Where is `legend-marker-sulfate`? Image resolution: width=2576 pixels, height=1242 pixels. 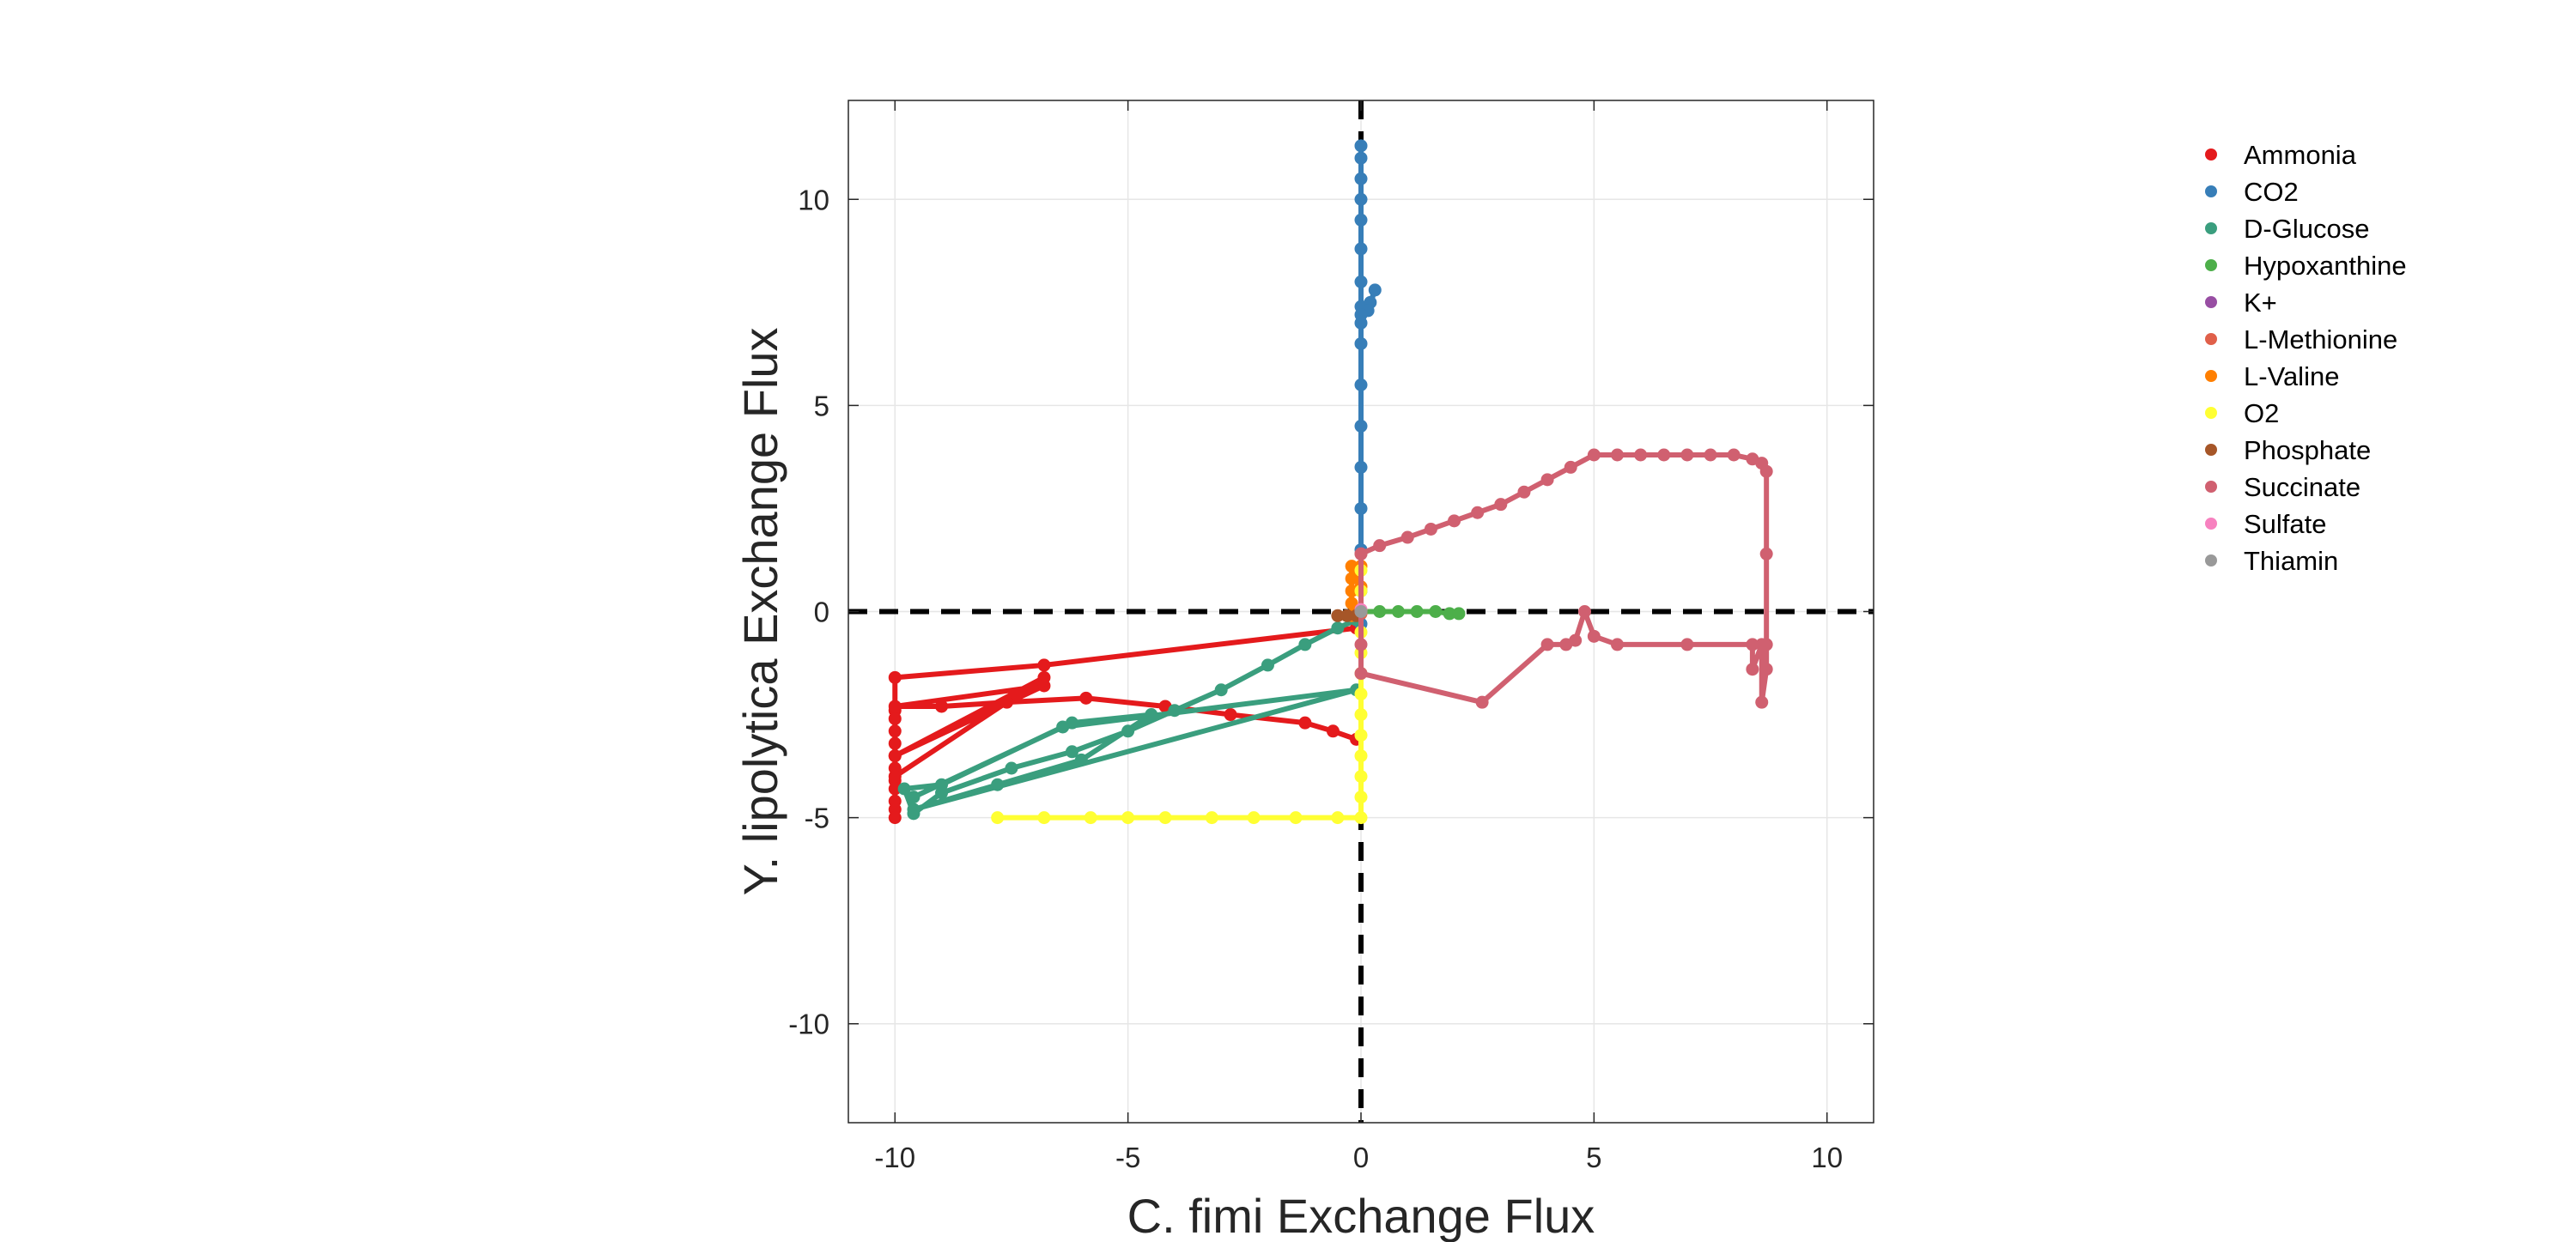 legend-marker-sulfate is located at coordinates (2211, 524).